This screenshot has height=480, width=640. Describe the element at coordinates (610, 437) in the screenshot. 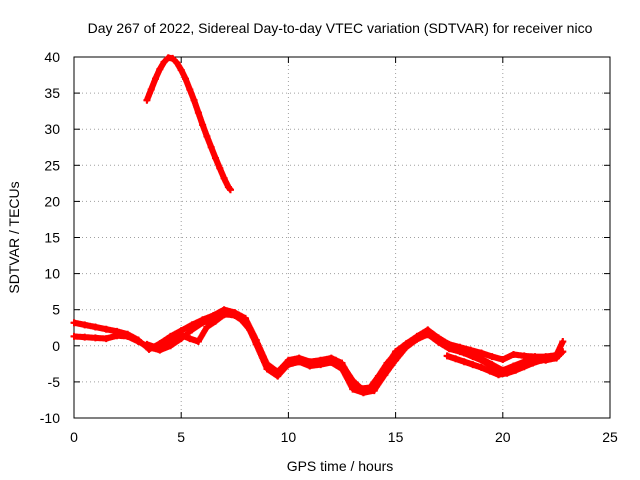

I see `x-tick-label: 25` at that location.